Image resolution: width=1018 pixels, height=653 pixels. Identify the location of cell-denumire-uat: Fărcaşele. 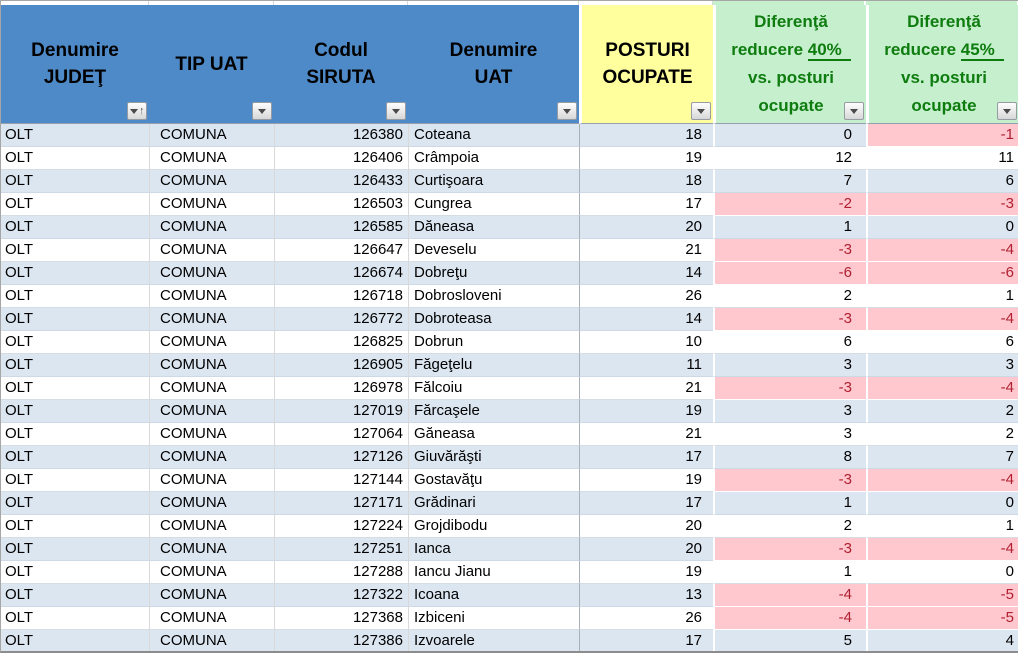
(493, 411).